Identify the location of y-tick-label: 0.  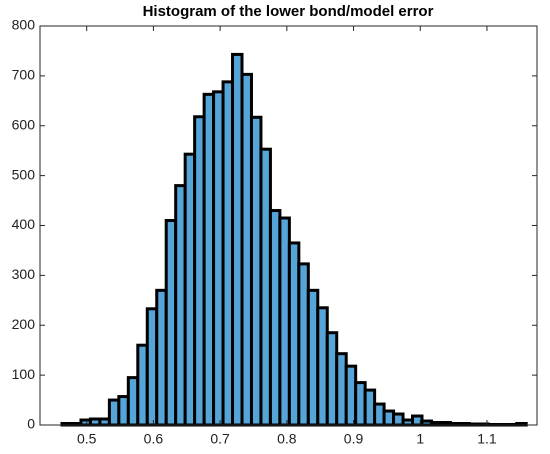
(31, 424).